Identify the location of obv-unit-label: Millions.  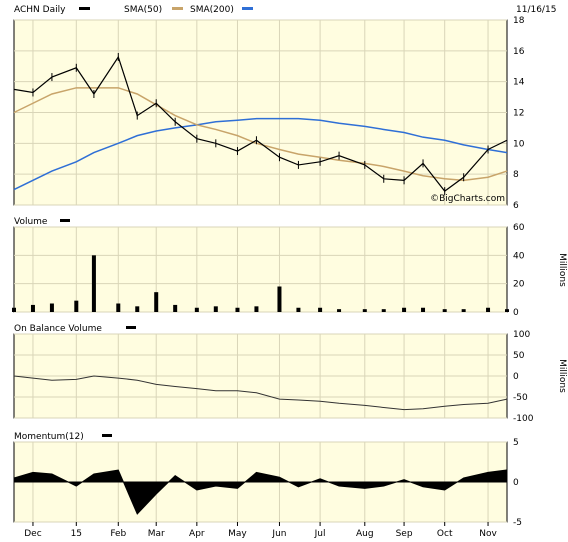
(562, 376).